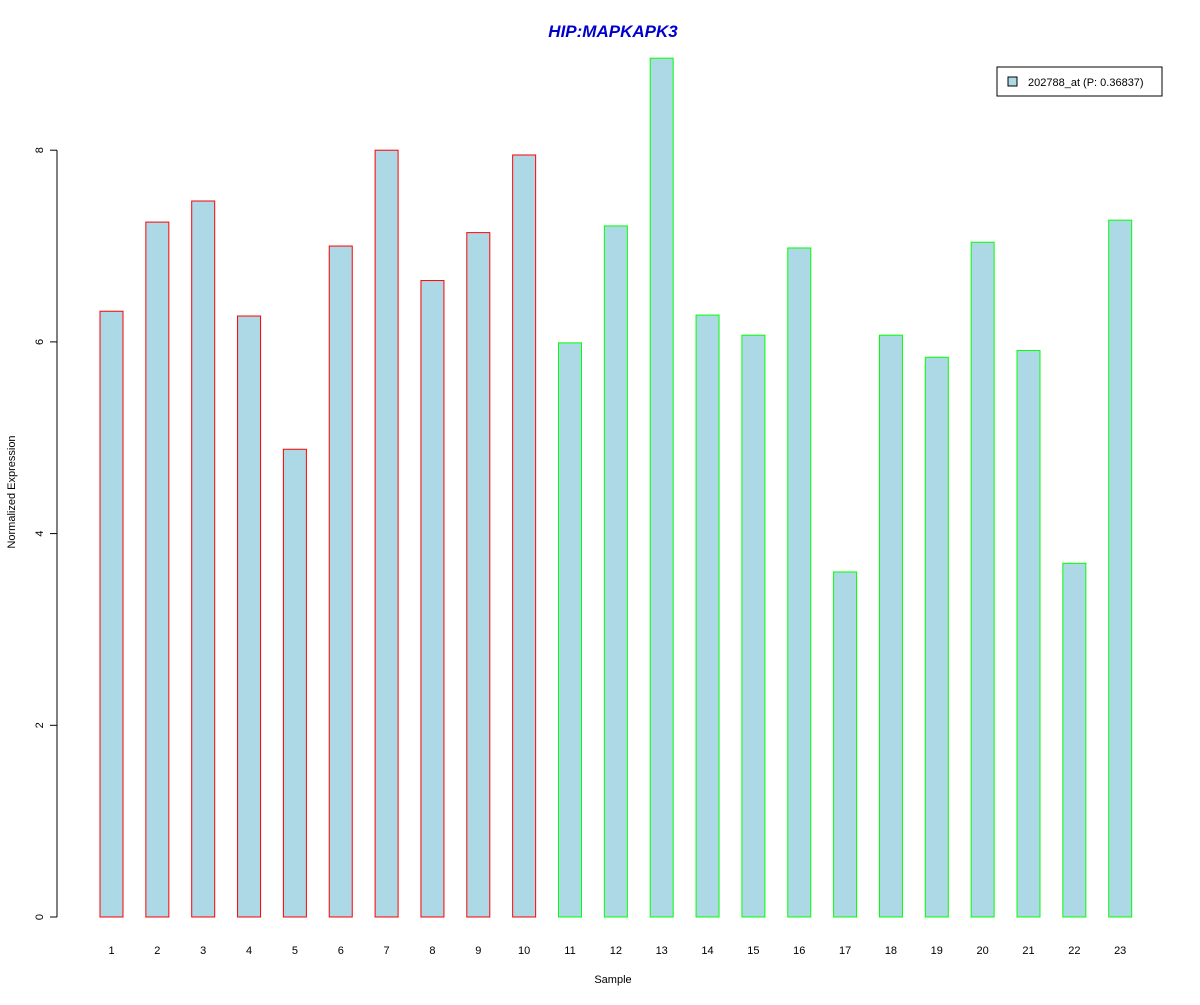 The image size is (1200, 1005). I want to click on legend: 202788_at (P: 0.36837), so click(1079, 81).